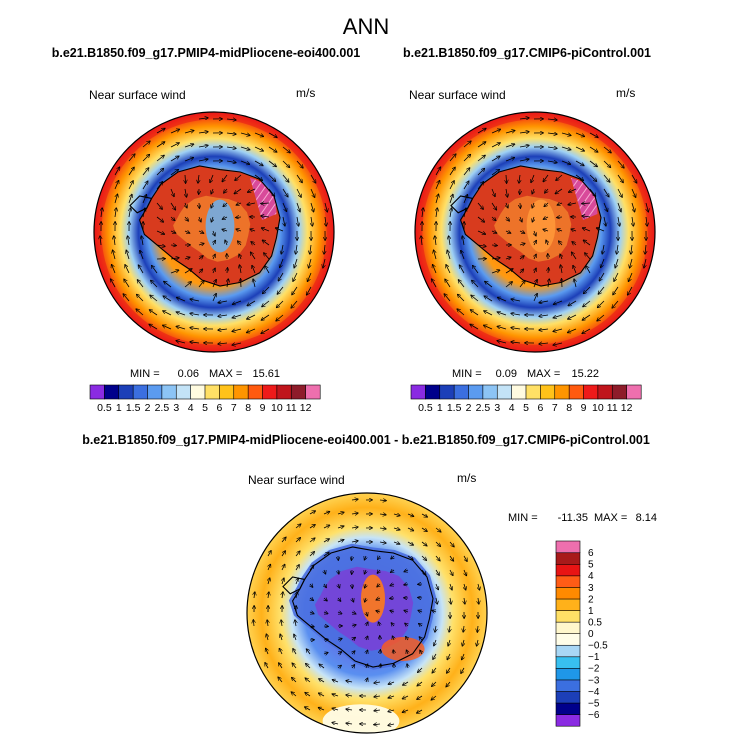  I want to click on panel-3-units-label: m/s, so click(466, 478).